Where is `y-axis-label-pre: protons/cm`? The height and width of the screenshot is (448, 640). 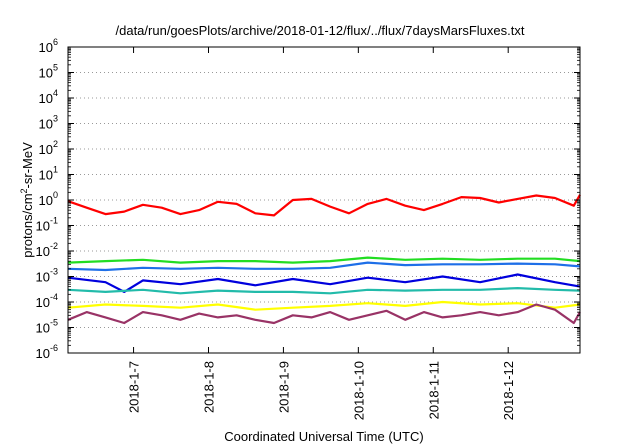 y-axis-label-pre: protons/cm is located at coordinates (27, 225).